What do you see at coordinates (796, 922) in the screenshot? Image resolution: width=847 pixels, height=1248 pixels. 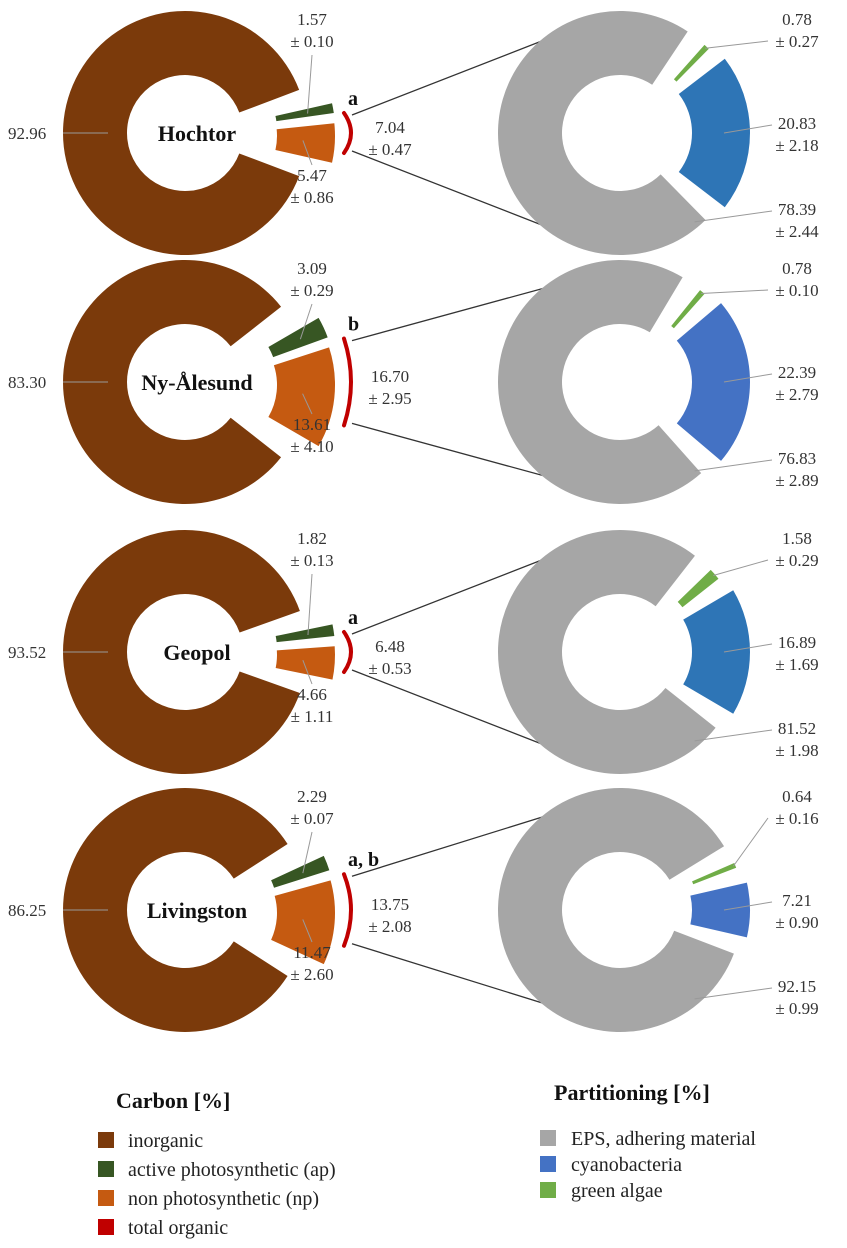 I see `cyanobacteria-sd-label: ± 0.90` at bounding box center [796, 922].